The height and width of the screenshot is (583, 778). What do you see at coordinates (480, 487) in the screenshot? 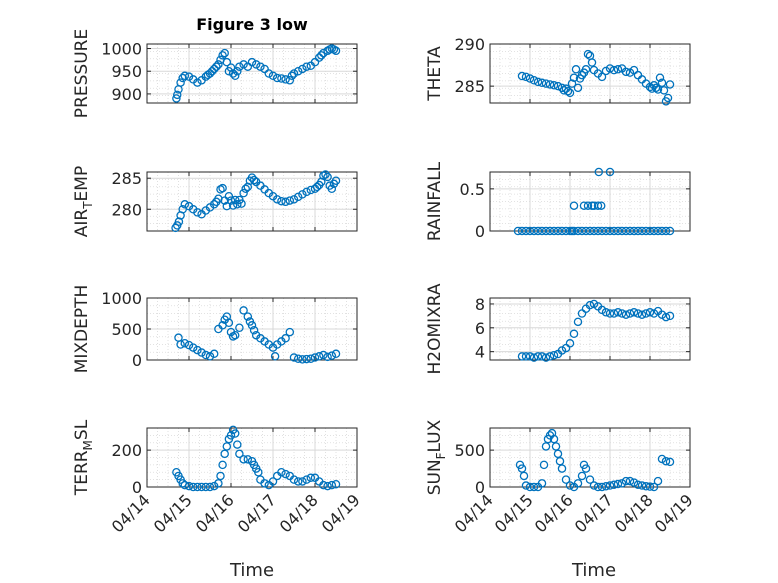
I see `y-tick-label: 0` at bounding box center [480, 487].